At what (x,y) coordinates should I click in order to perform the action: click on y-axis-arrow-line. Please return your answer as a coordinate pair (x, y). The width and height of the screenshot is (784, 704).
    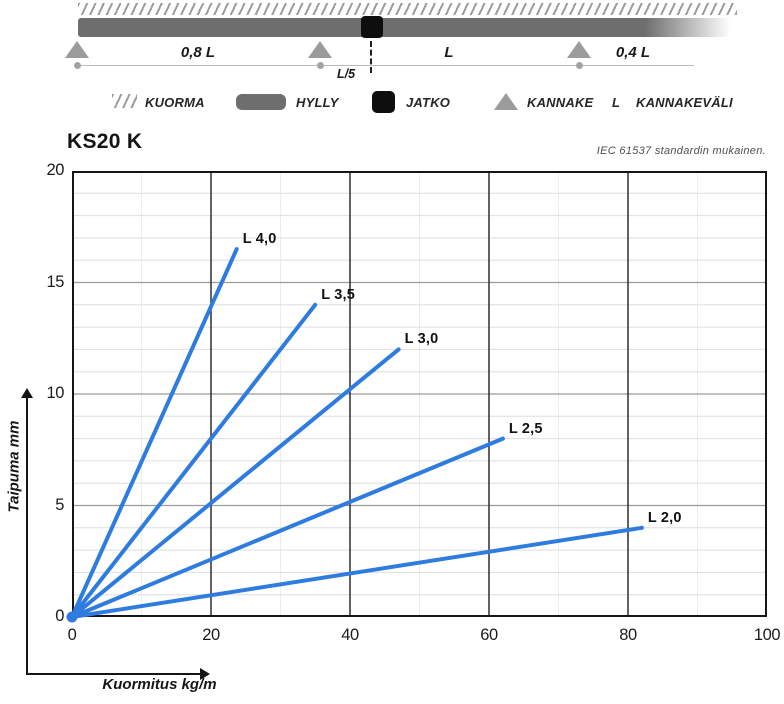
    Looking at the image, I should click on (27, 536).